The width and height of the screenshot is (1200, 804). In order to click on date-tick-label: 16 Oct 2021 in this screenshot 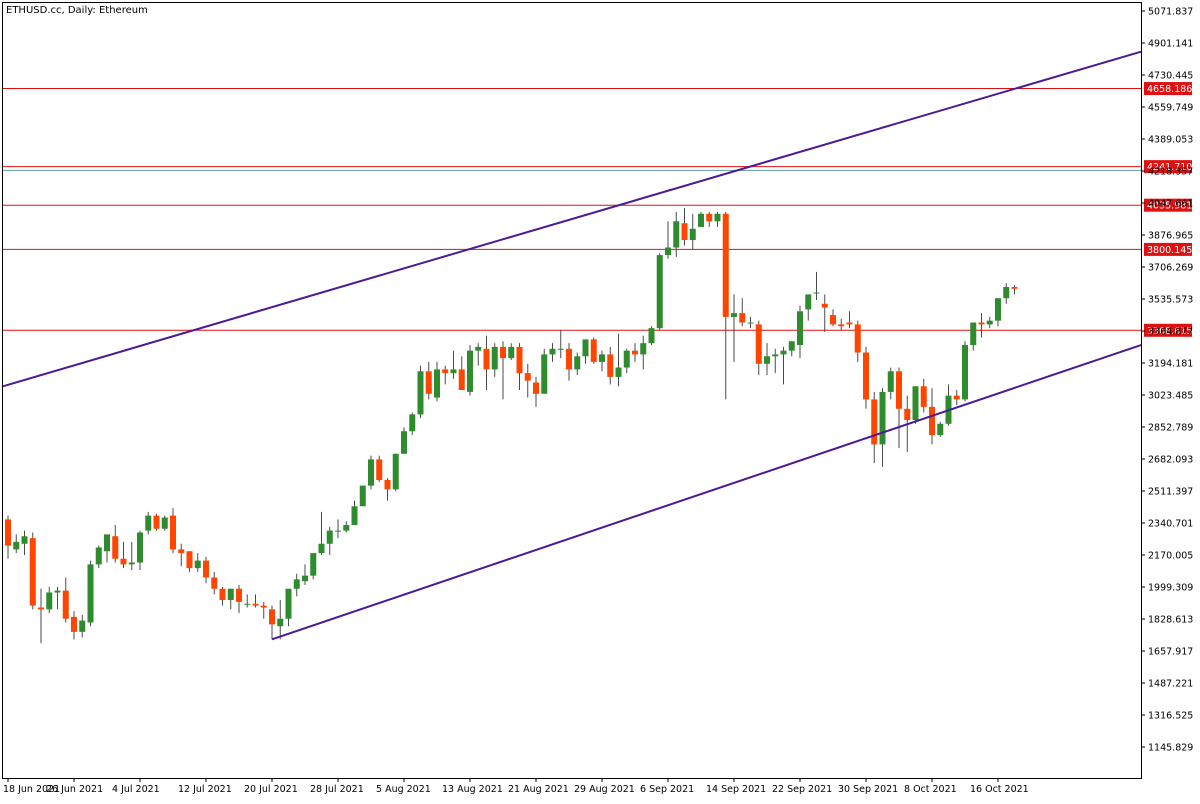, I will do `click(999, 789)`.